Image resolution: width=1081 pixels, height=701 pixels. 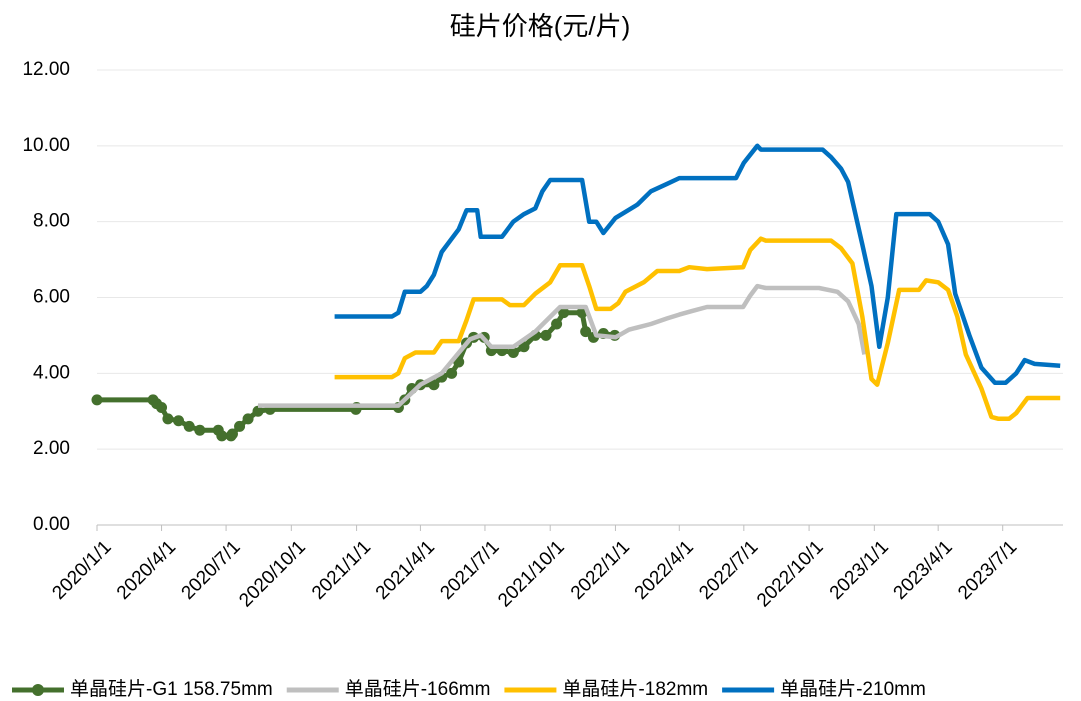 What do you see at coordinates (635, 689) in the screenshot?
I see `legend-label: 单晶硅片-182mm` at bounding box center [635, 689].